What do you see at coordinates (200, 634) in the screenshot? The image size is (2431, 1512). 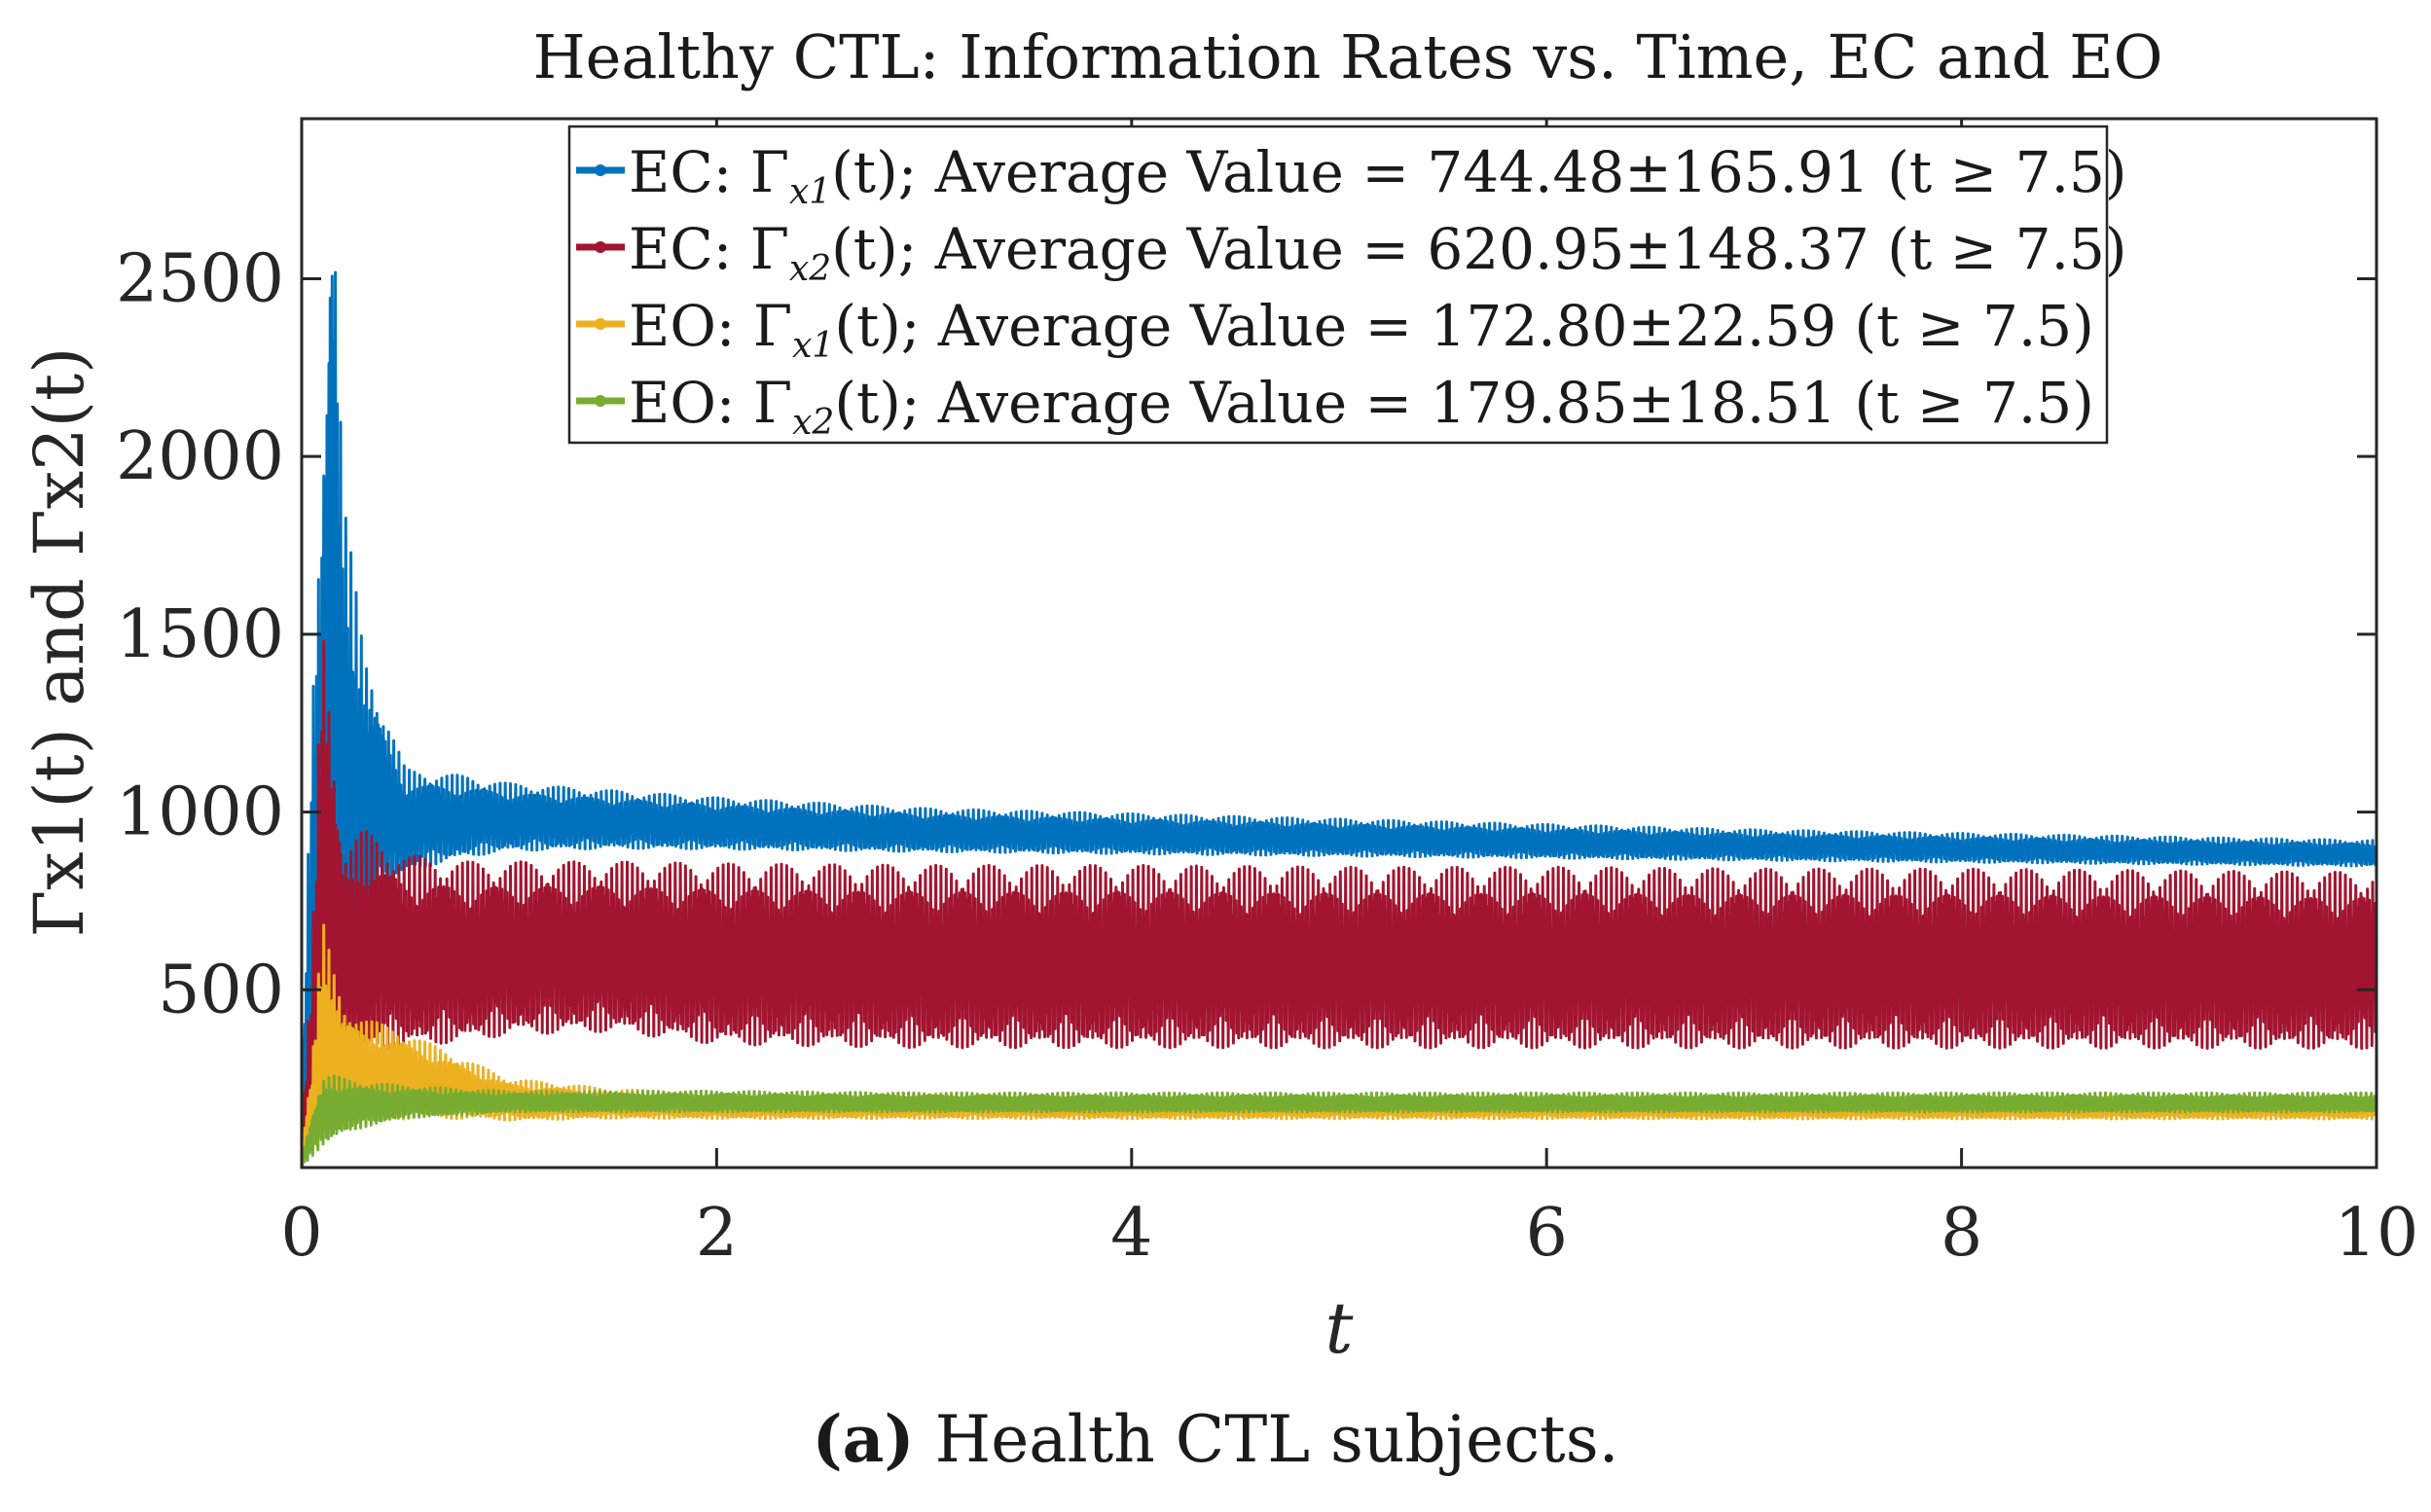 I see `y-tick-label: 1500` at bounding box center [200, 634].